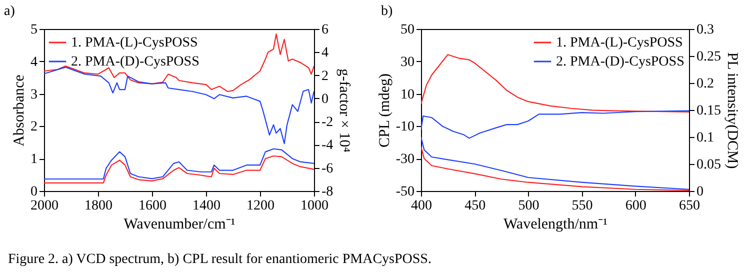  I want to click on y-tick-label: 4, so click(34, 62).